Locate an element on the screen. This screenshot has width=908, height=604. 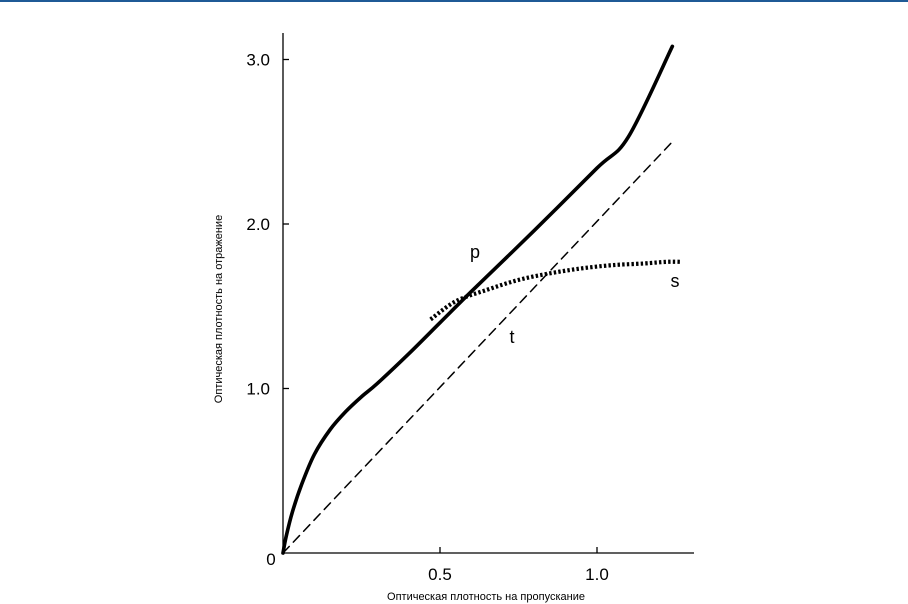
series-s-line is located at coordinates (555, 290).